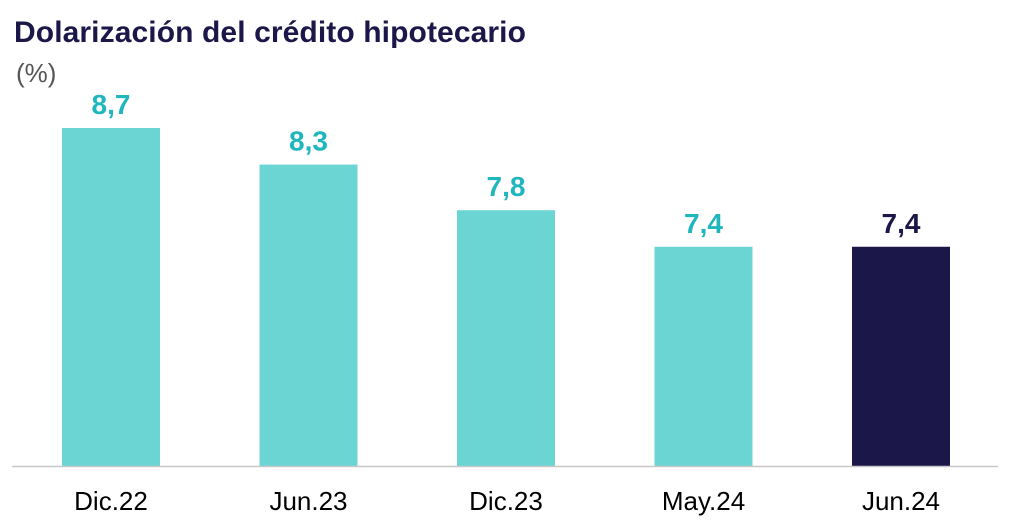  Describe the element at coordinates (111, 501) in the screenshot. I see `category-label: Dic.22` at that location.